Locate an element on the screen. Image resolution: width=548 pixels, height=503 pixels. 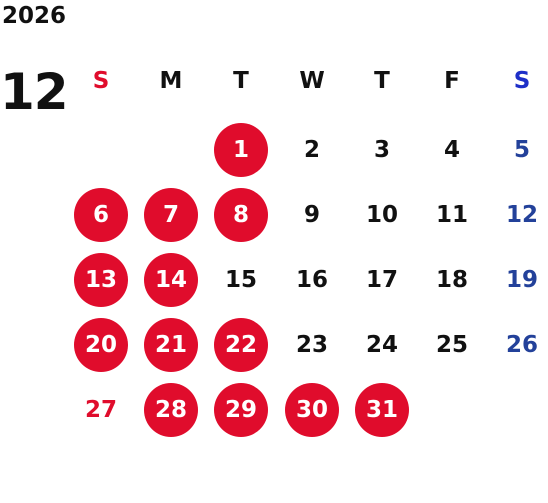
weekday-header-fri: F is located at coordinates (452, 81).